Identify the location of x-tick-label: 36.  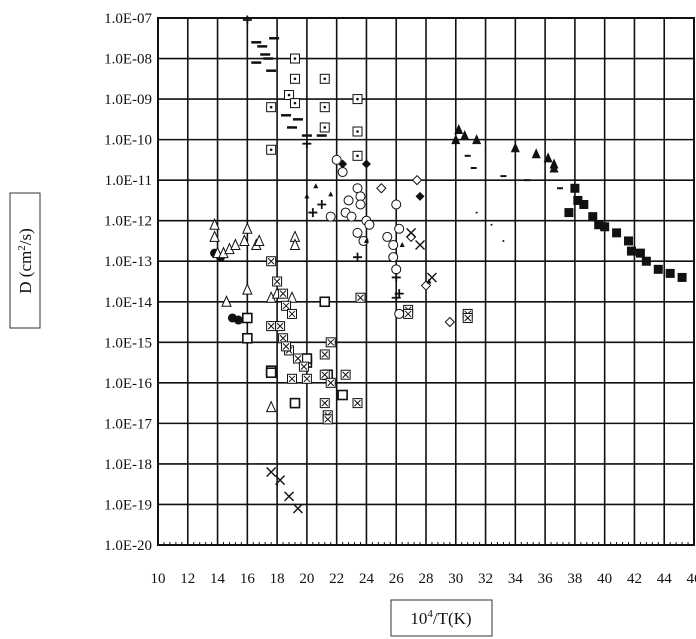
(546, 579).